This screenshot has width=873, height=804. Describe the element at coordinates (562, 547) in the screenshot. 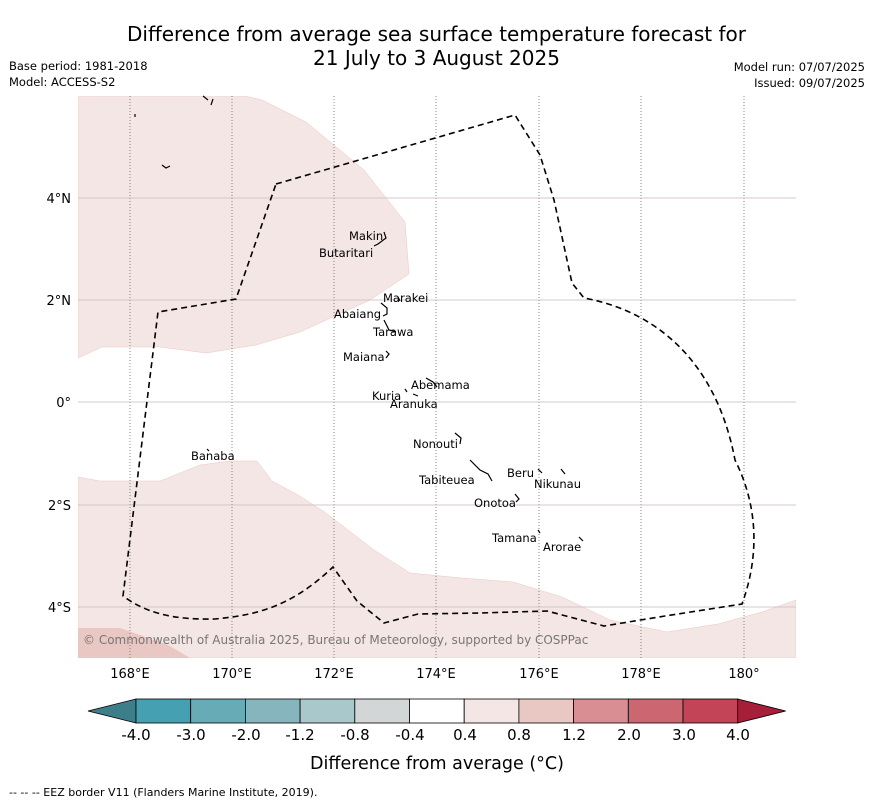

I see `label-arorae: Arorae` at that location.